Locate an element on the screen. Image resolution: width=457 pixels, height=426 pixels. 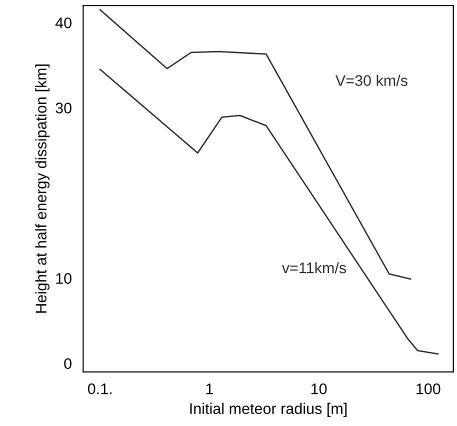
y-axis-title: Height at half energy dissipation [km] is located at coordinates (42, 188).